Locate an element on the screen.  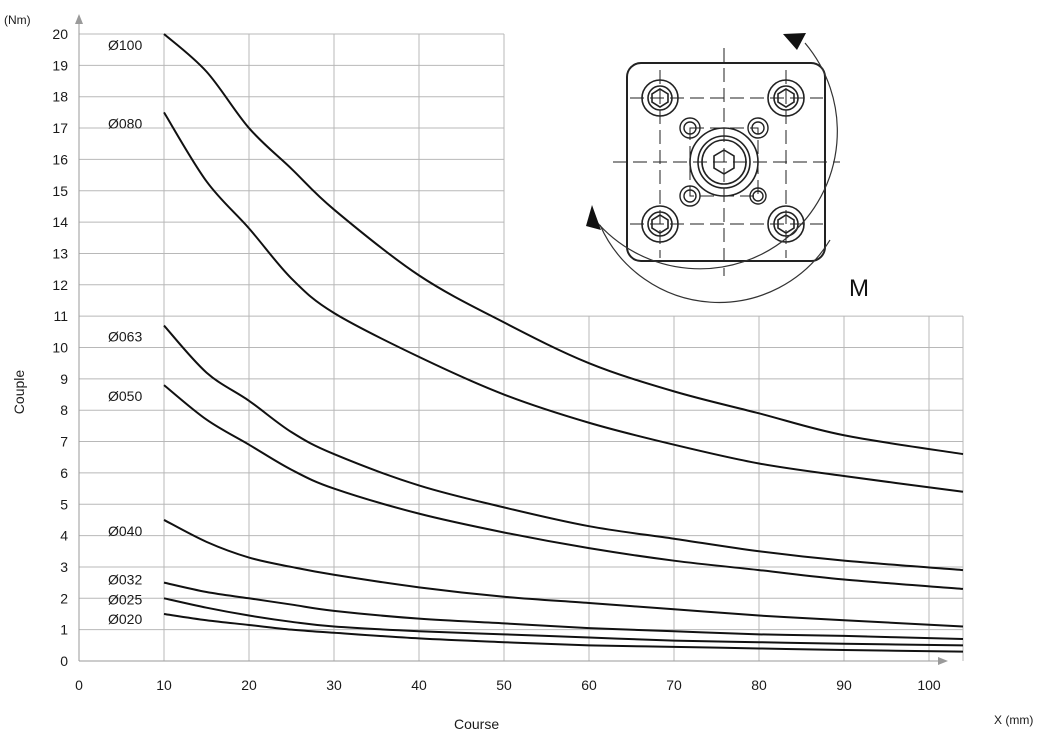
series-label: Ø063 is located at coordinates (125, 337).